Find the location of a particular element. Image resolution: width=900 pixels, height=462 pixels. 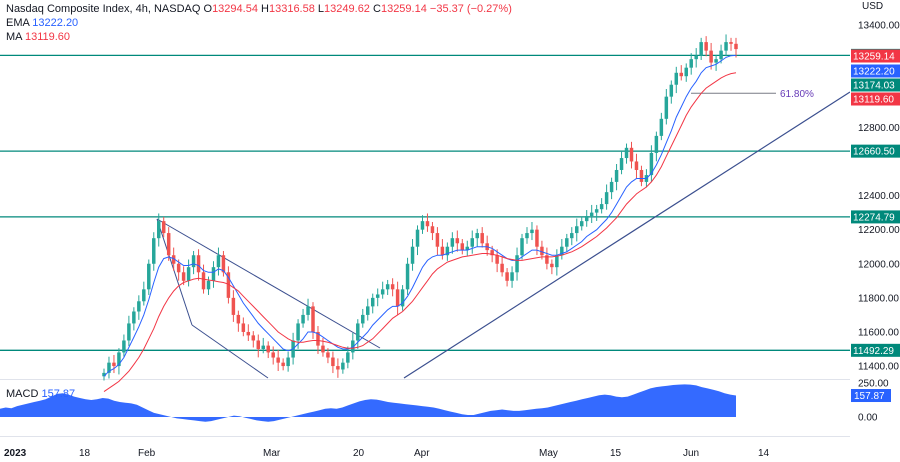

y-tick-label: 11800.00 is located at coordinates (878, 298).